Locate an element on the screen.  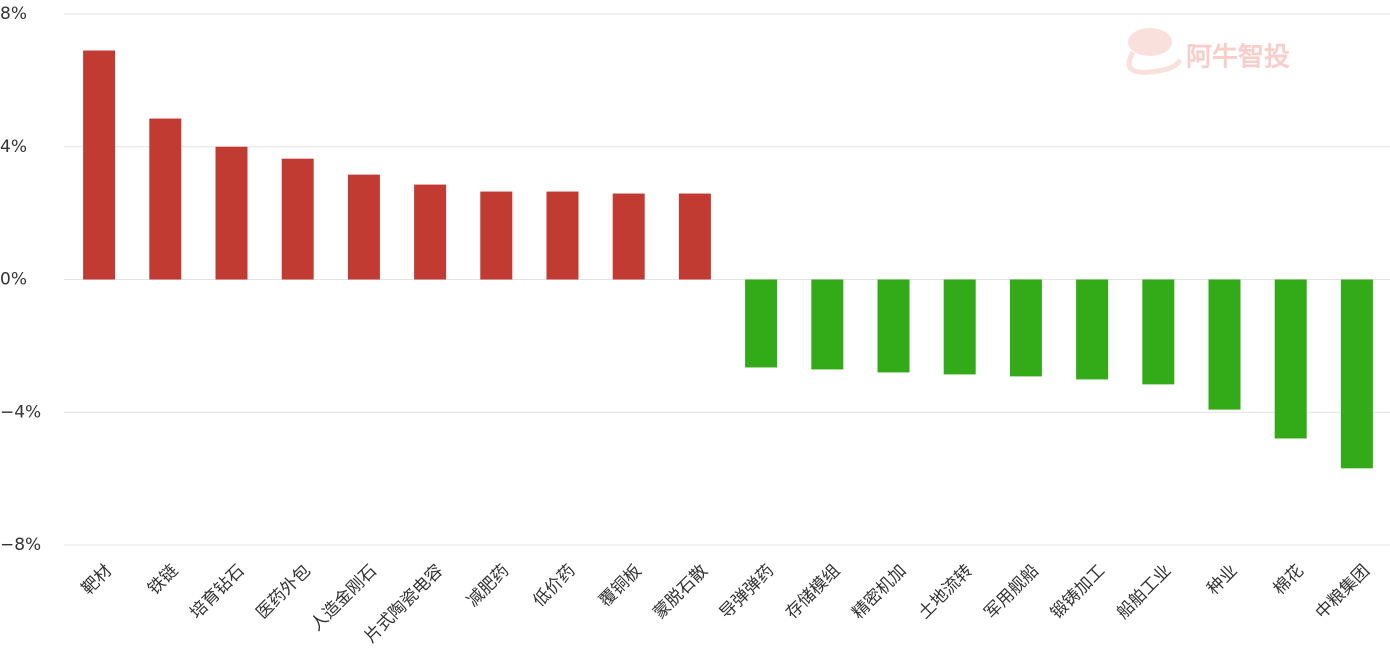
x-tick-label: 低价药 is located at coordinates (554, 586).